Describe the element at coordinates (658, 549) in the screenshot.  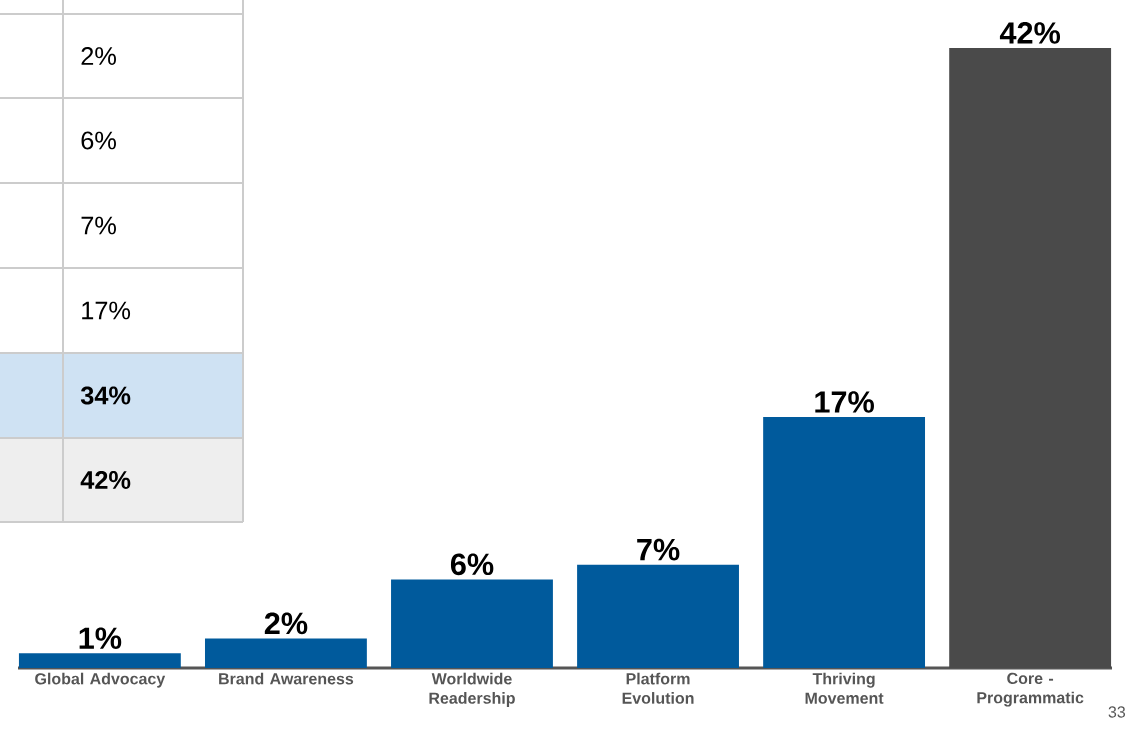
I see `data-label: 7%` at that location.